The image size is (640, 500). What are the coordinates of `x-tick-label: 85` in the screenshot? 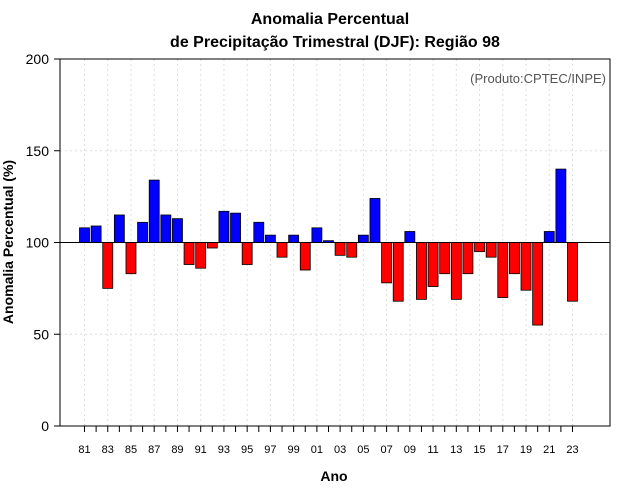 It's located at (131, 450).